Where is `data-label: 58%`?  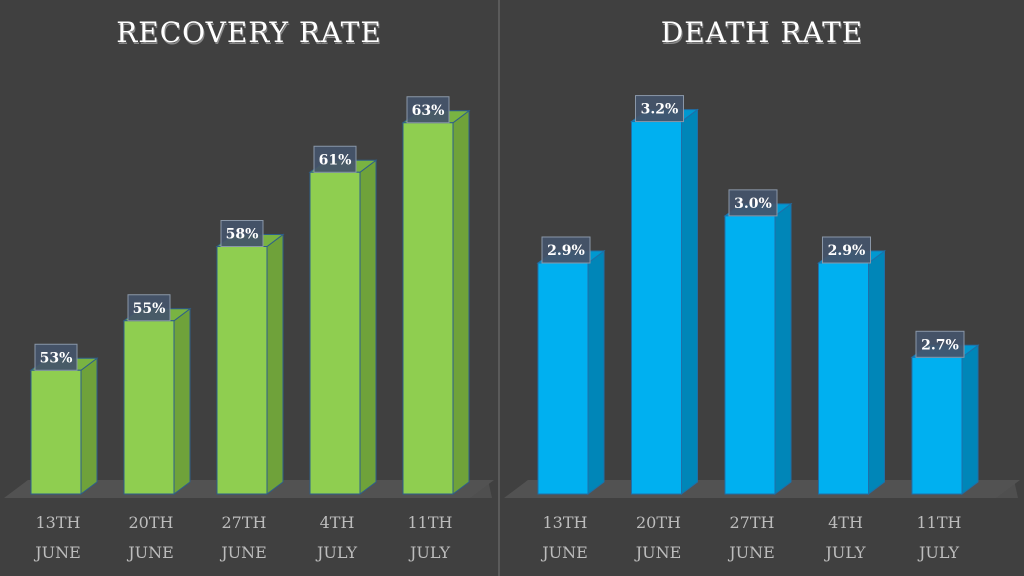 data-label: 58% is located at coordinates (242, 235).